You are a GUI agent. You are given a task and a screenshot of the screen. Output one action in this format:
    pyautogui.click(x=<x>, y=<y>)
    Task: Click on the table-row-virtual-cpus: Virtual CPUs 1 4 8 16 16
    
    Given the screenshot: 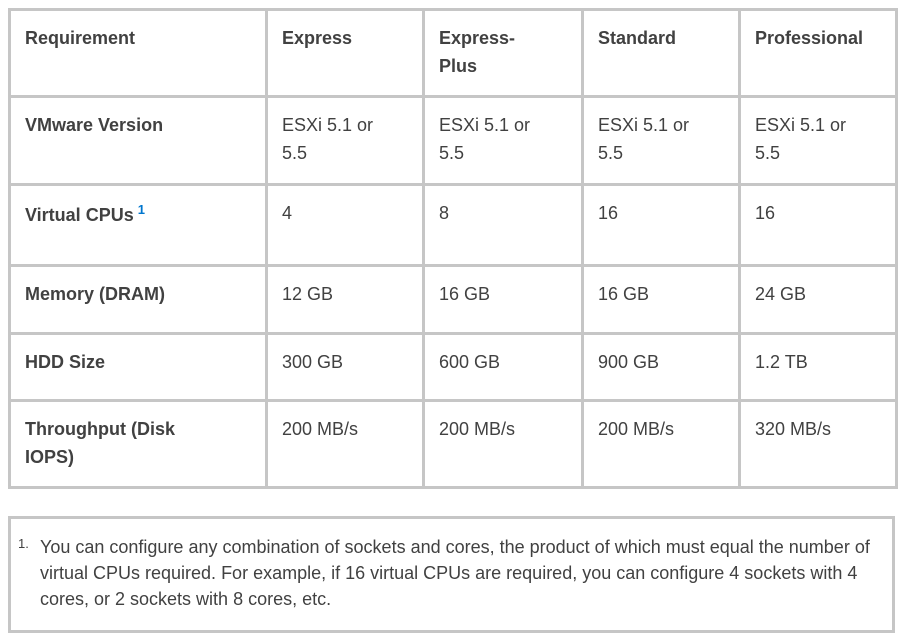 What is the action you would take?
    pyautogui.click(x=453, y=224)
    